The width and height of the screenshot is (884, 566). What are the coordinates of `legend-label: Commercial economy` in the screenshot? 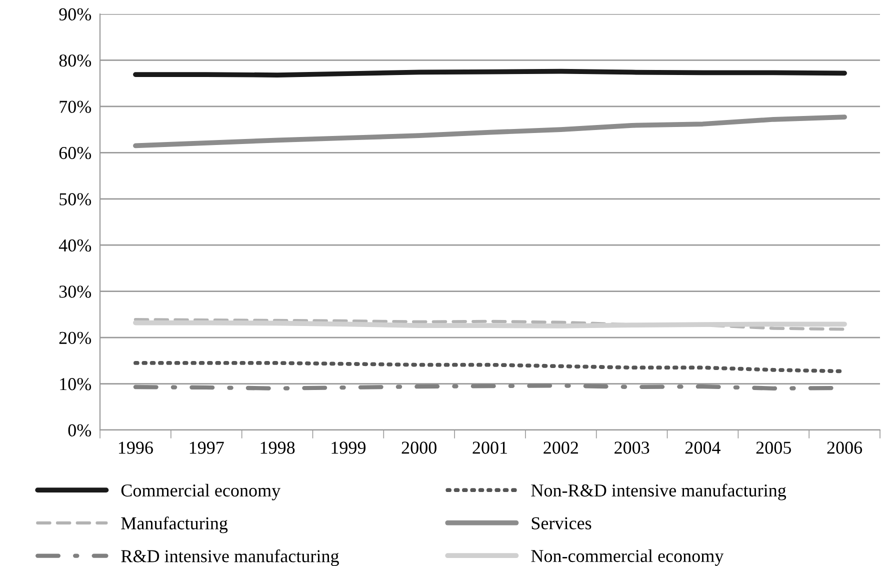 It's located at (201, 492).